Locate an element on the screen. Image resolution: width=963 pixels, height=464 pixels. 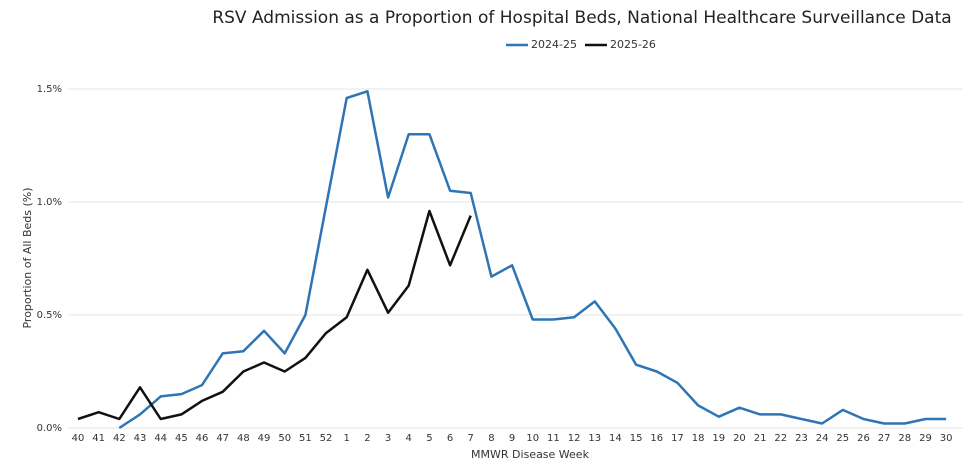
x-tick-label: 23 is located at coordinates (801, 438).